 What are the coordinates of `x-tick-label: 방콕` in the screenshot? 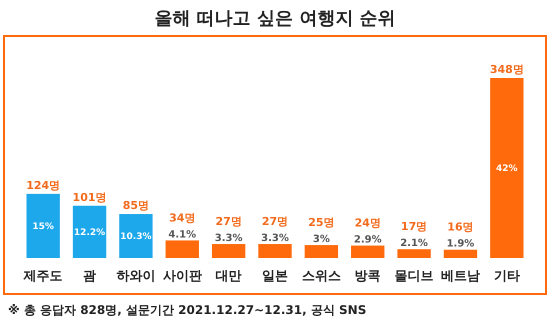 It's located at (367, 276).